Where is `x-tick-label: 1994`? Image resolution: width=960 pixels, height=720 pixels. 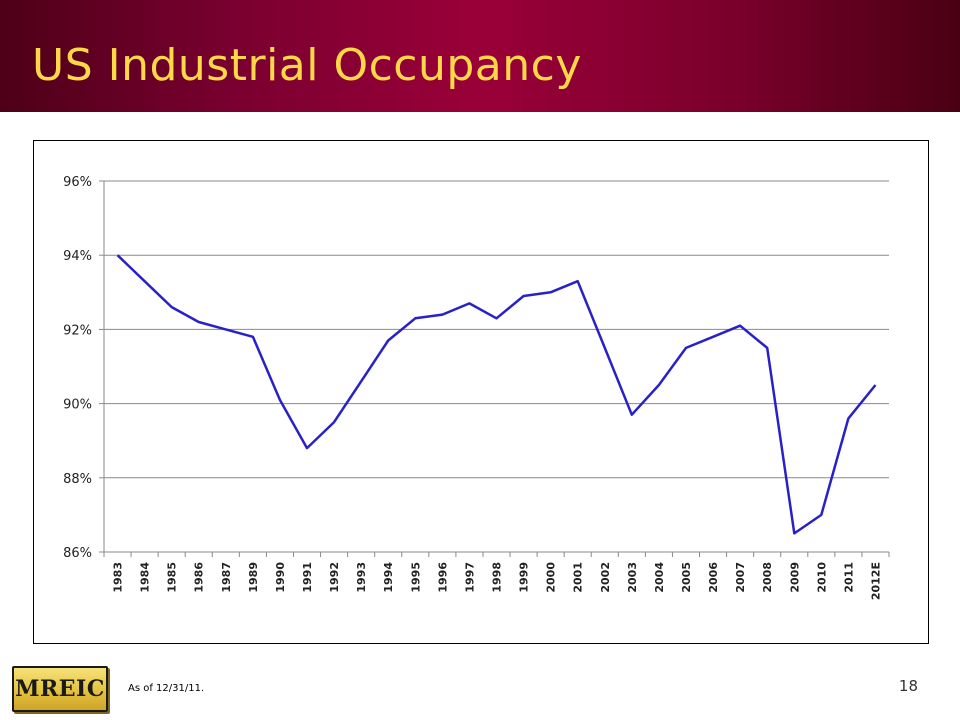 x-tick-label: 1994 is located at coordinates (388, 577).